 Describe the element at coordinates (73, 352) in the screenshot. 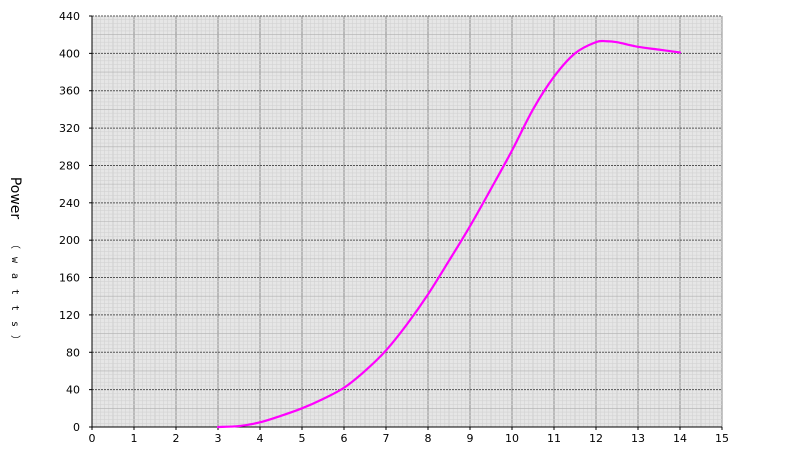

I see `y-tick-label: 80` at that location.